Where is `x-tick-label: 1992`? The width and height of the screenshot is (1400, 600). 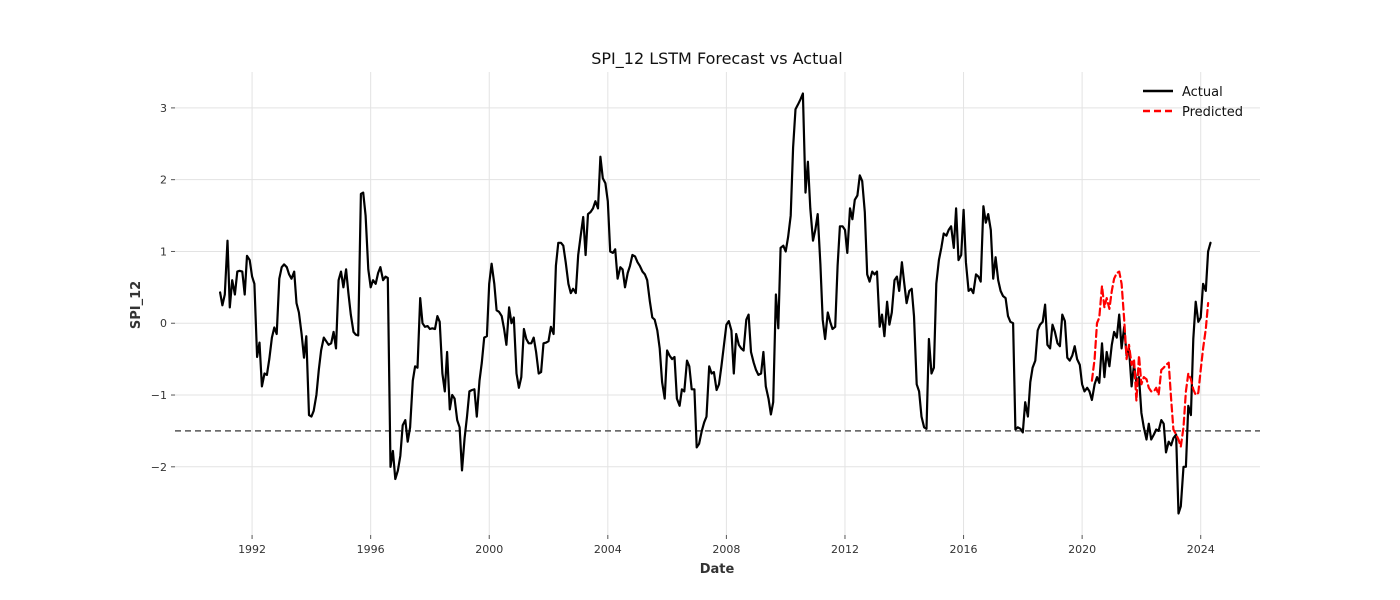
x-tick-label: 1992 is located at coordinates (252, 549).